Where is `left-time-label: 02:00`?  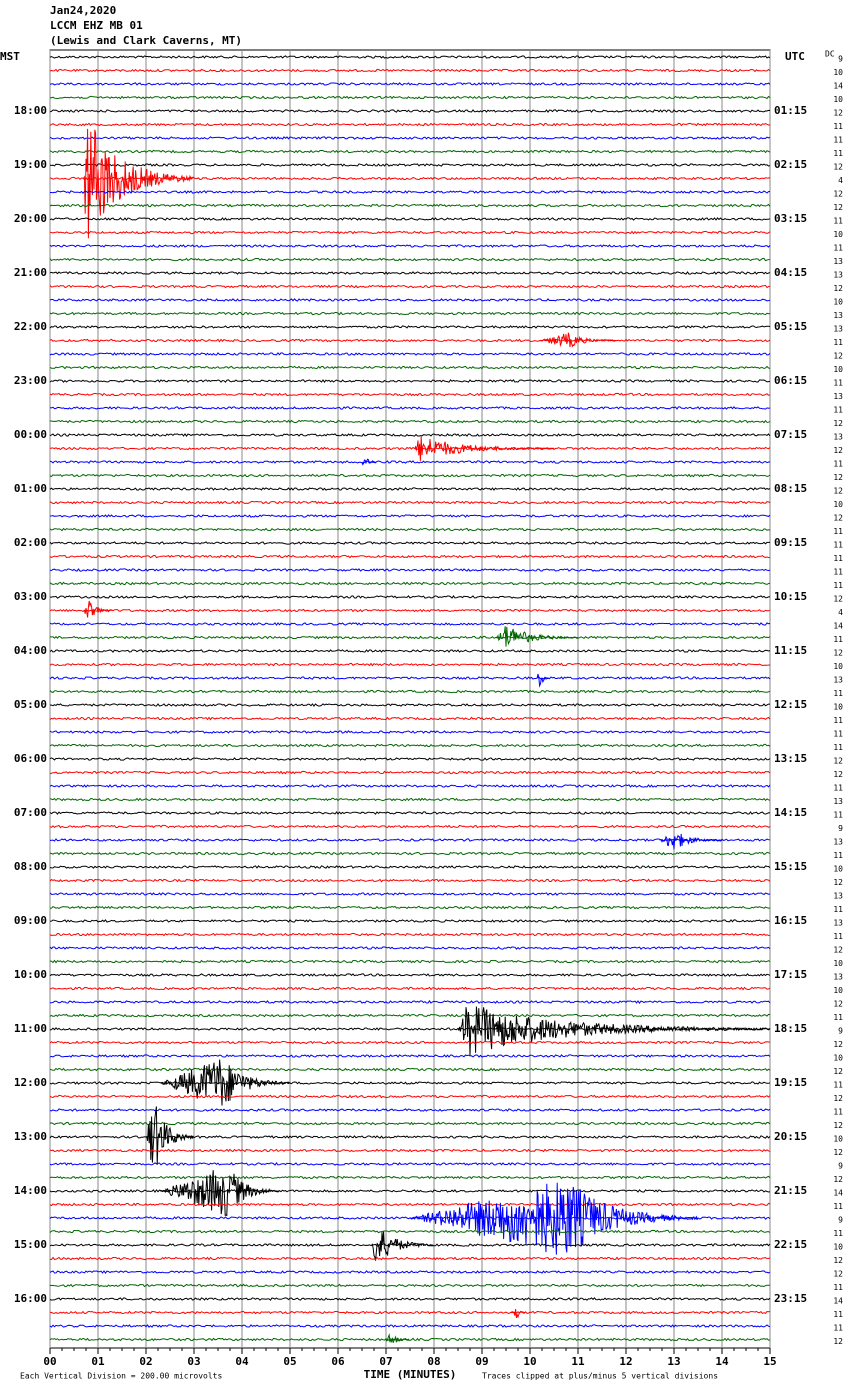
left-time-label: 02:00 is located at coordinates (30, 542).